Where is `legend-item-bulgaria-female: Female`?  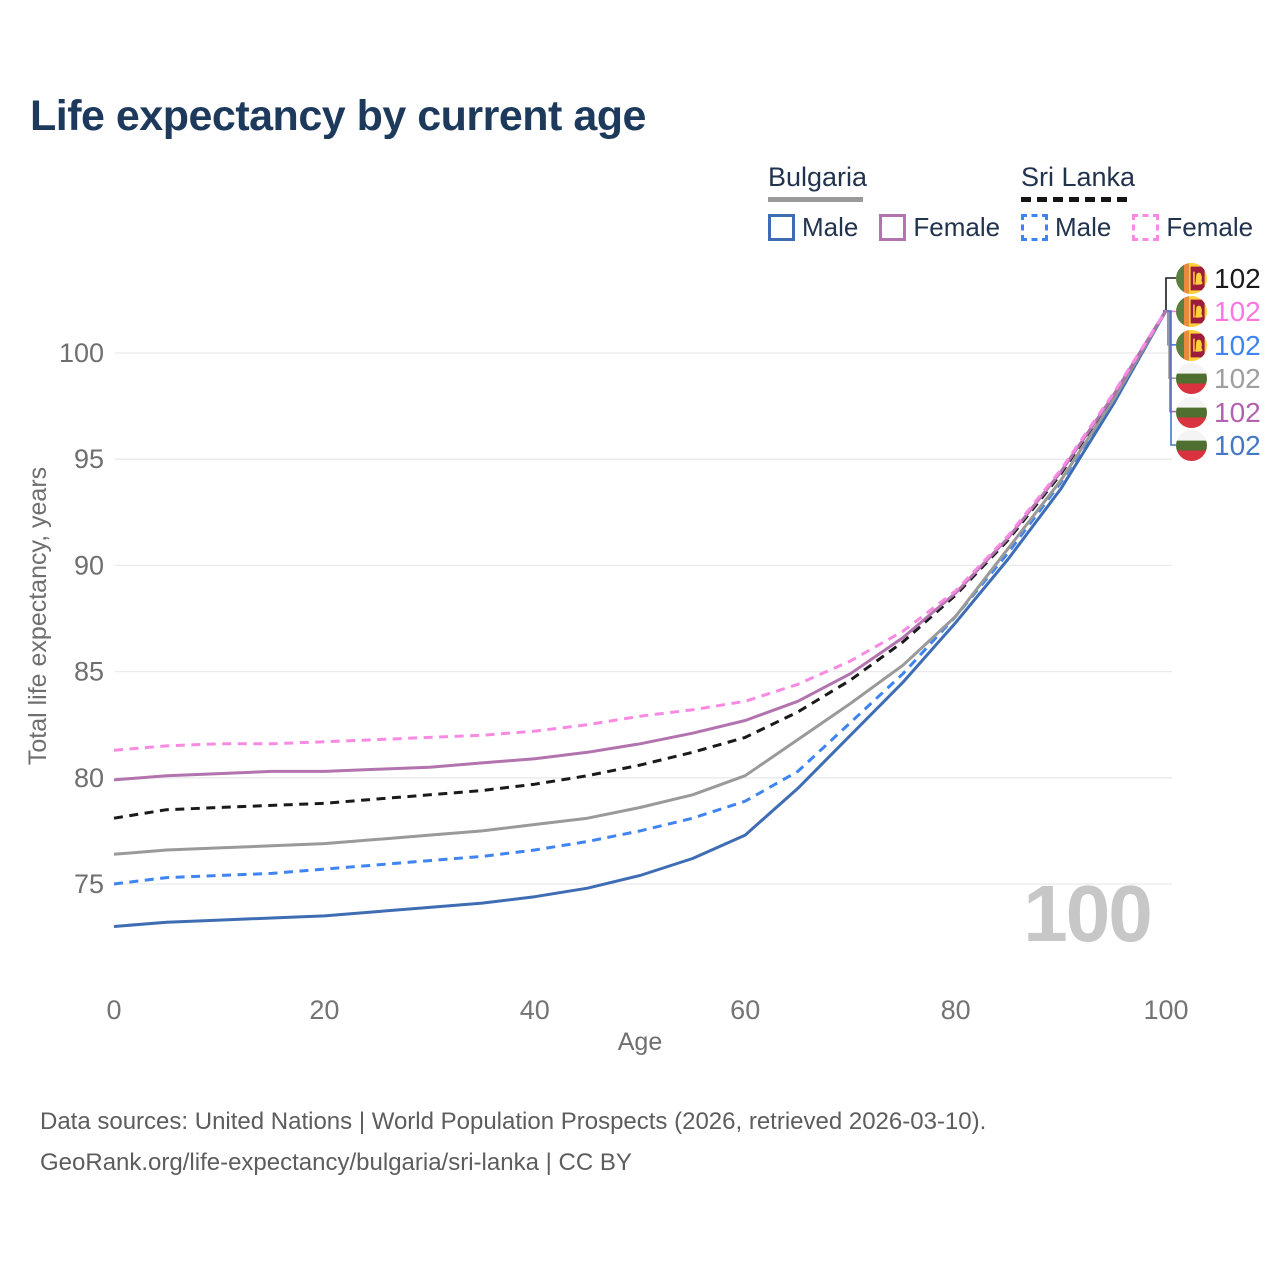
legend-item-bulgaria-female: Female is located at coordinates (939, 227).